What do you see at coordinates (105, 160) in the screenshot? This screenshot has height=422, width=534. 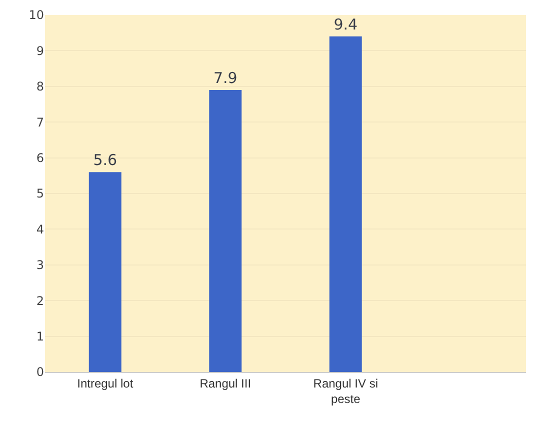 I see `data-label: 5.6` at bounding box center [105, 160].